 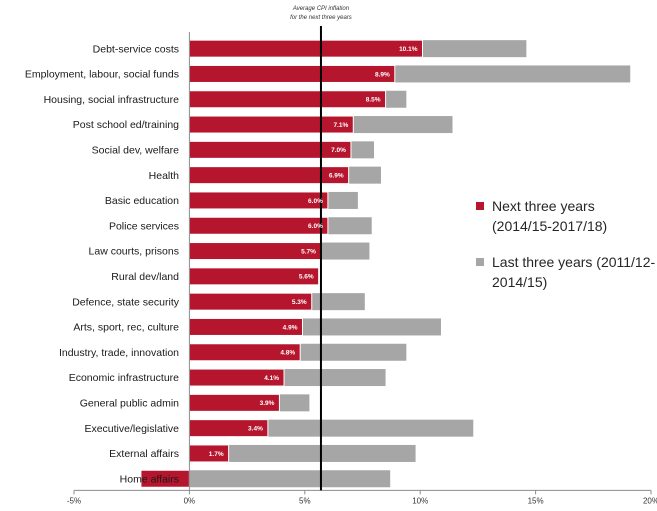 What do you see at coordinates (480, 206) in the screenshot?
I see `legend-swatch-next` at bounding box center [480, 206].